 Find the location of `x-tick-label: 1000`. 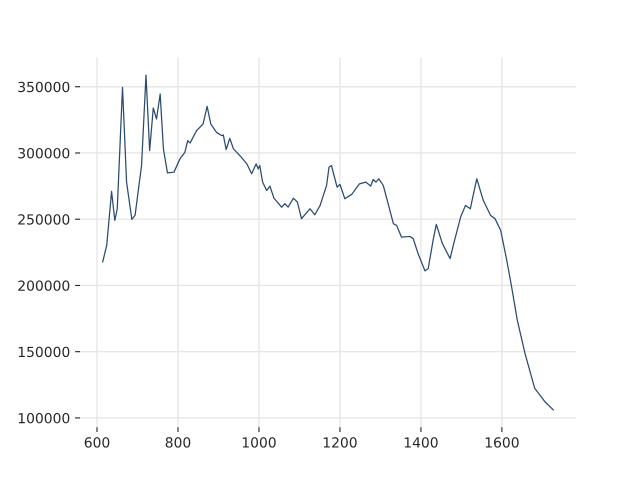

x-tick-label: 1000 is located at coordinates (259, 442).